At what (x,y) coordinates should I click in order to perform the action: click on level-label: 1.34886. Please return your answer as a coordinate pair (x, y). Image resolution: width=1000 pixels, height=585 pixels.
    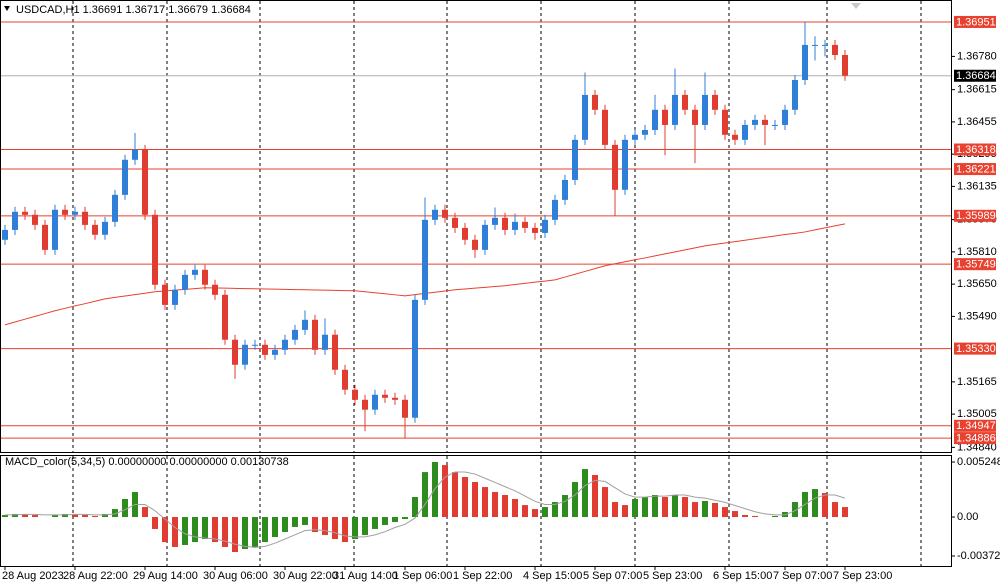
    Looking at the image, I should click on (976, 439).